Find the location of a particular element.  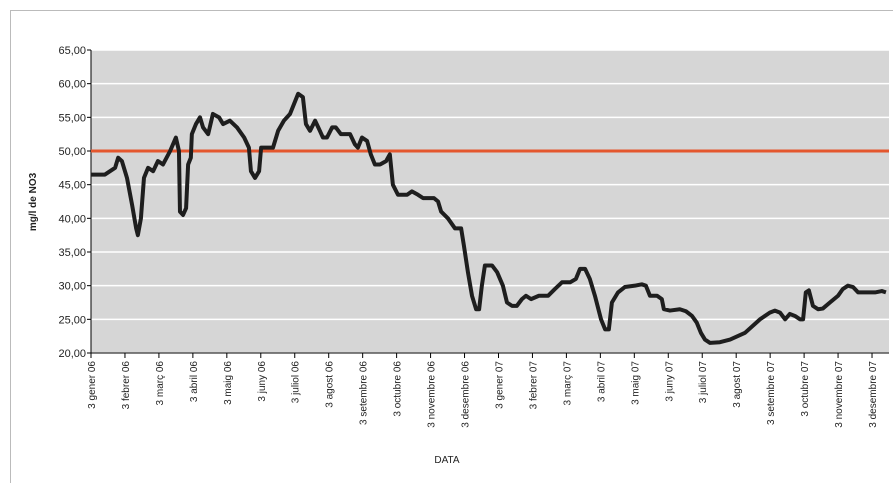

y-tick-label: 40,00 is located at coordinates (72, 219).